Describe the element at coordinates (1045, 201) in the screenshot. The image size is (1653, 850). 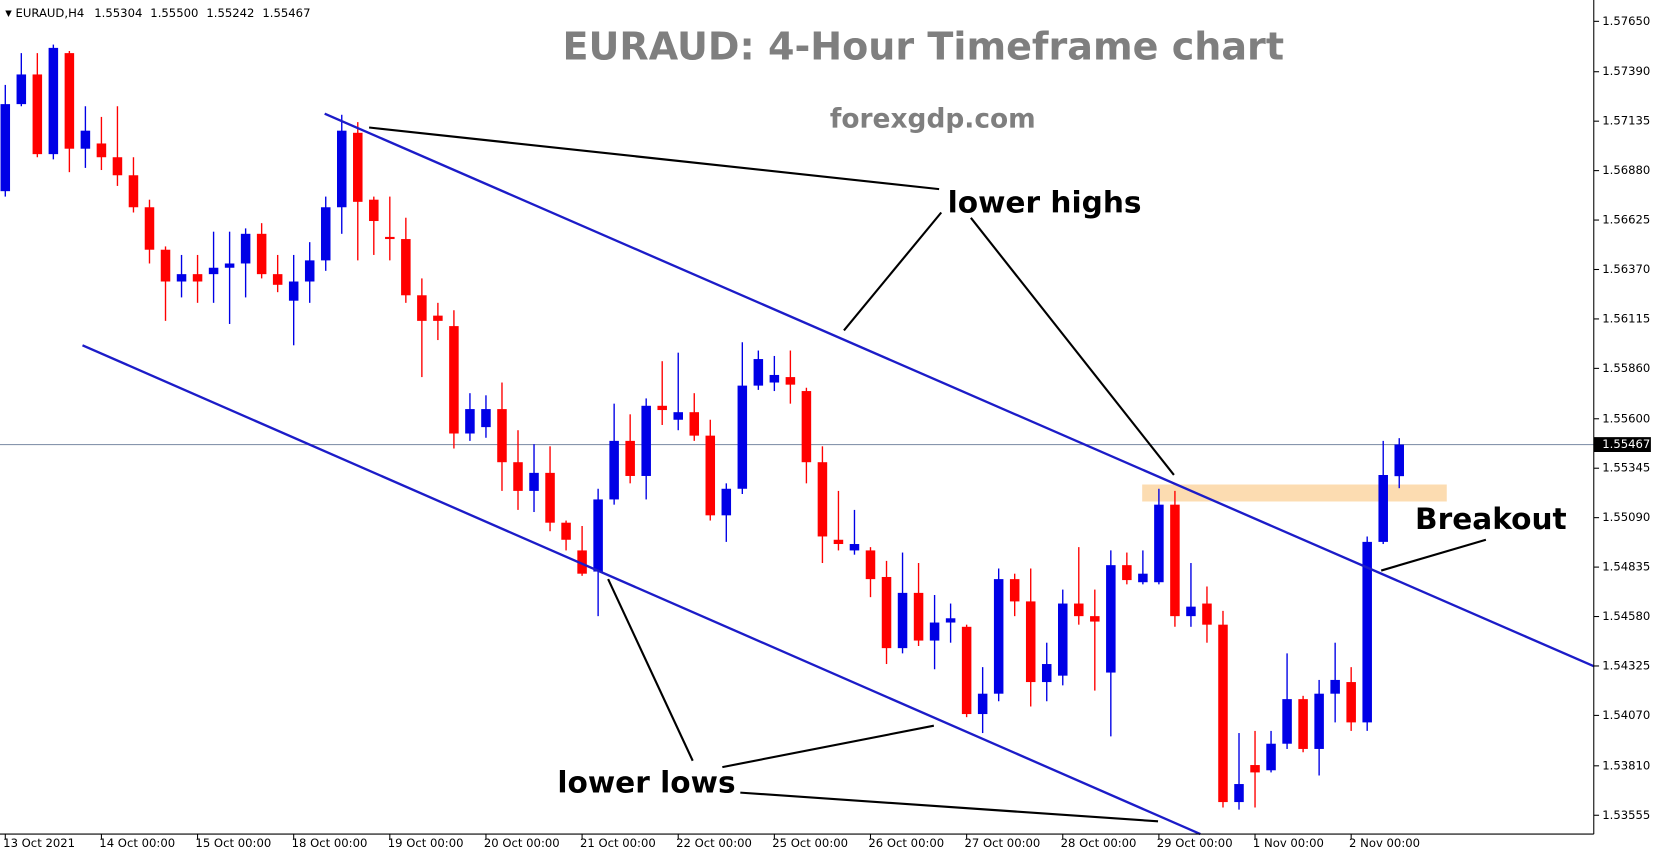
I see `annotation-text: lower highs` at that location.